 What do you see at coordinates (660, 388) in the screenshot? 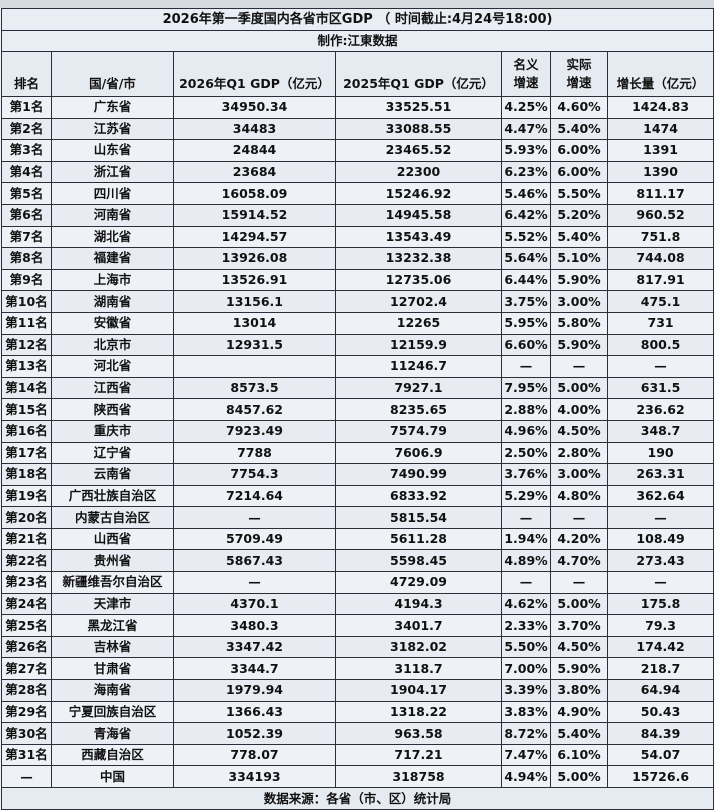
I see `increase-cell: 631.5` at bounding box center [660, 388].